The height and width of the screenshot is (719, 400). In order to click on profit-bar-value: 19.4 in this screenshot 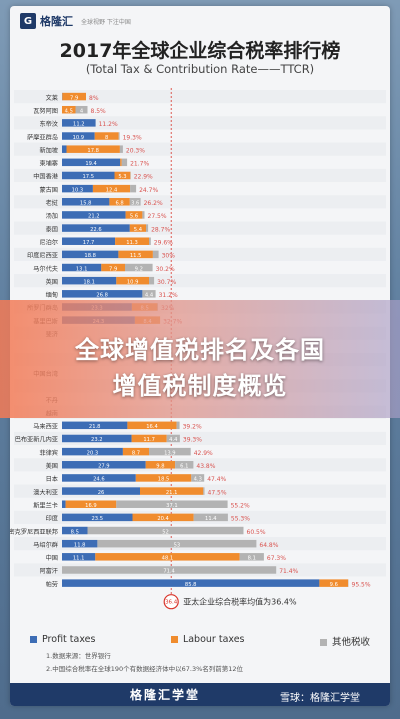, I will do `click(91, 164)`.